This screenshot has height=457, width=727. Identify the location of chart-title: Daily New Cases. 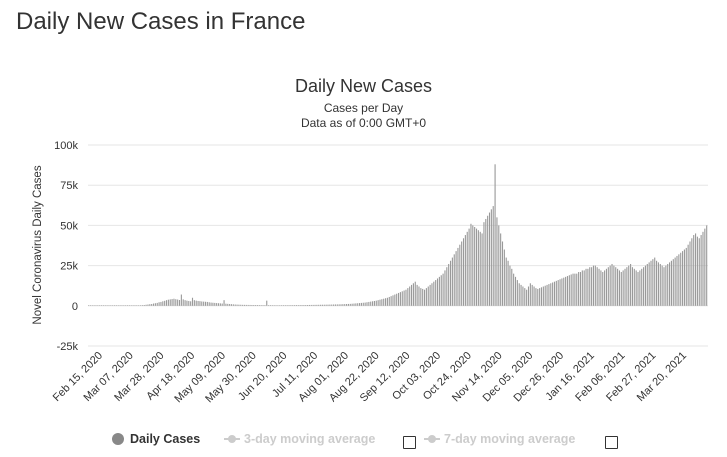
(363, 86).